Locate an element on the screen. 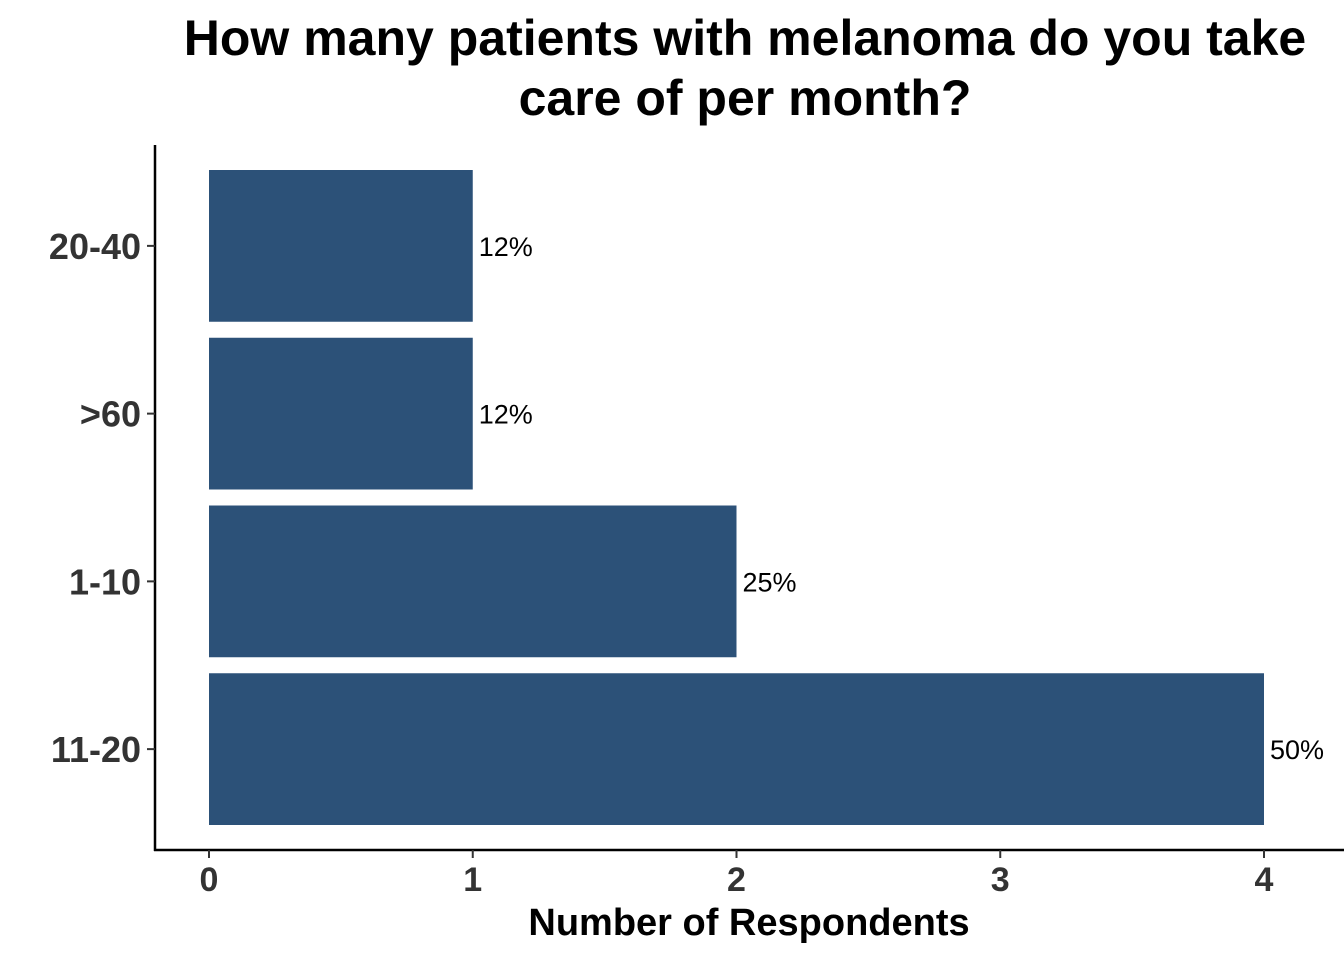 This screenshot has height=960, width=1344. x-axis-ticks: 0 1 2 3 4 is located at coordinates (737, 874).